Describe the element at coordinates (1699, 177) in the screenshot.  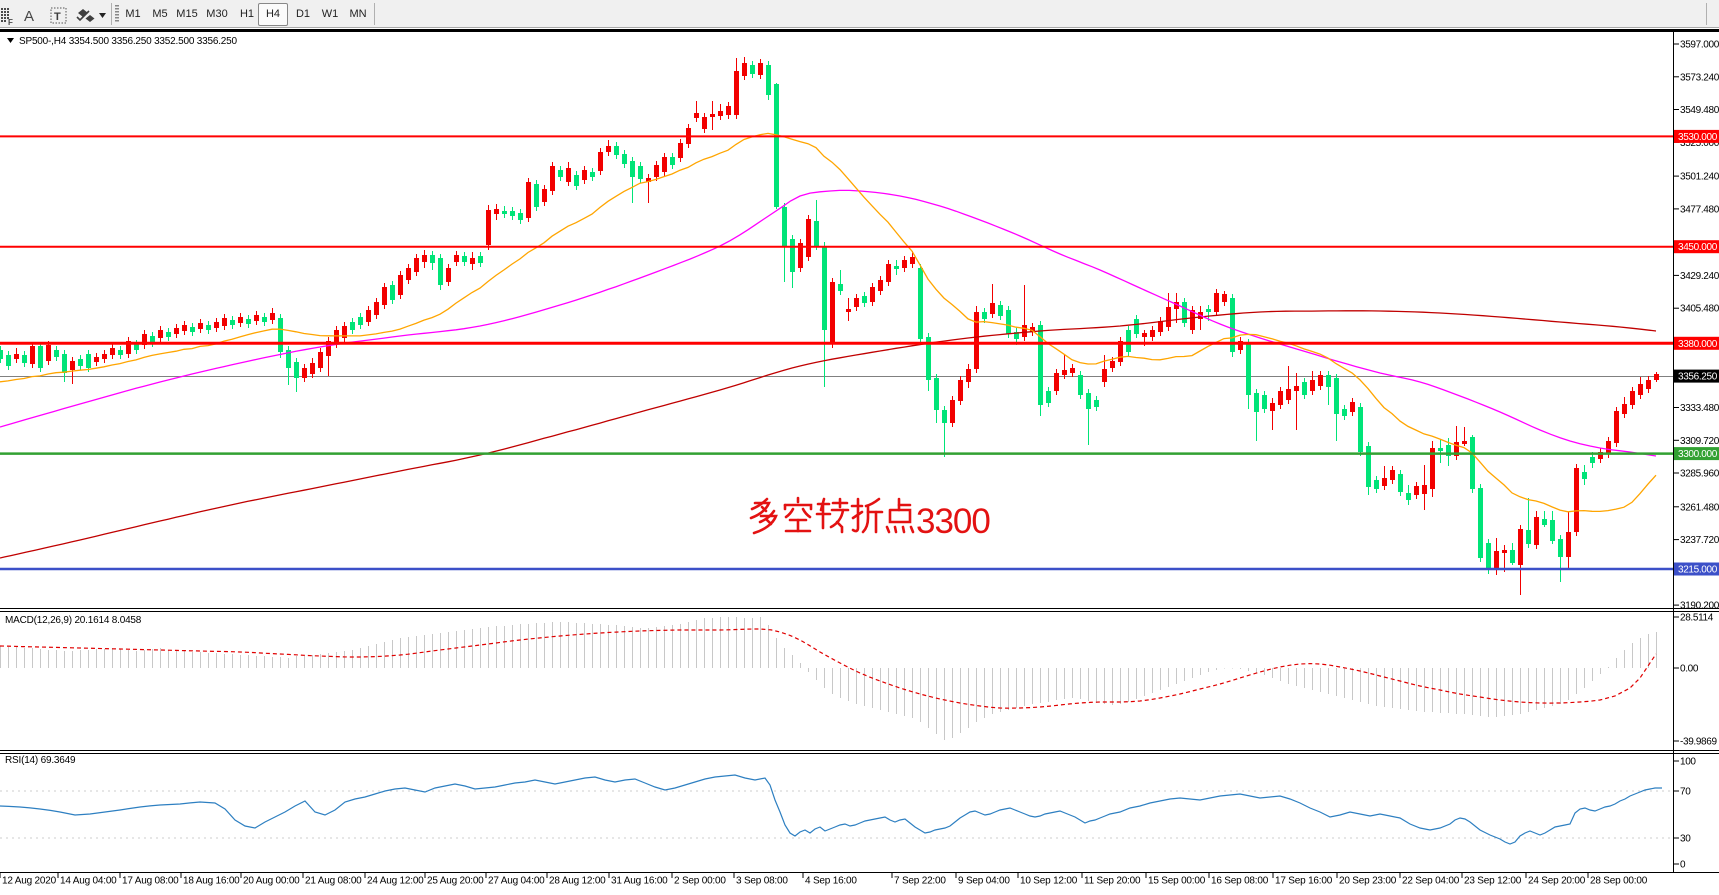
I see `svg-text: 3501.240` at that location.